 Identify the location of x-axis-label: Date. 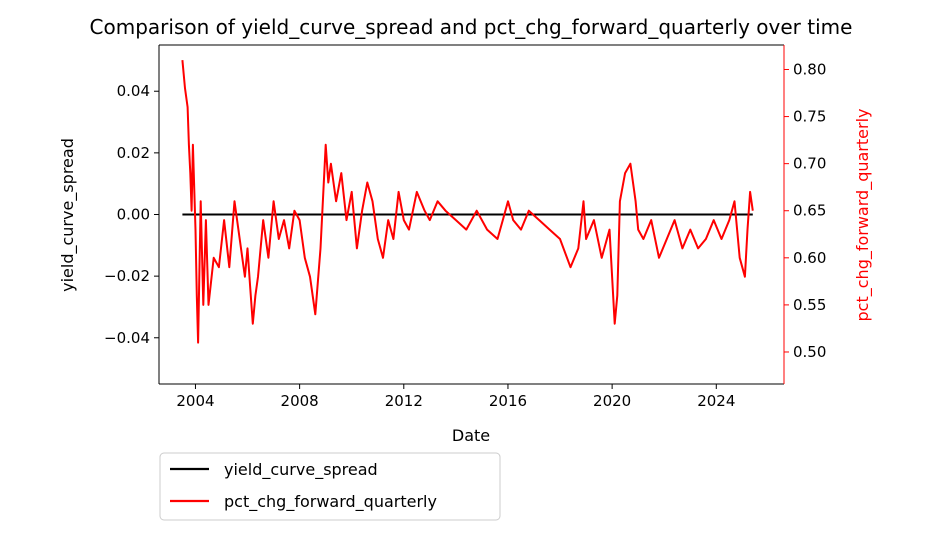
(471, 435).